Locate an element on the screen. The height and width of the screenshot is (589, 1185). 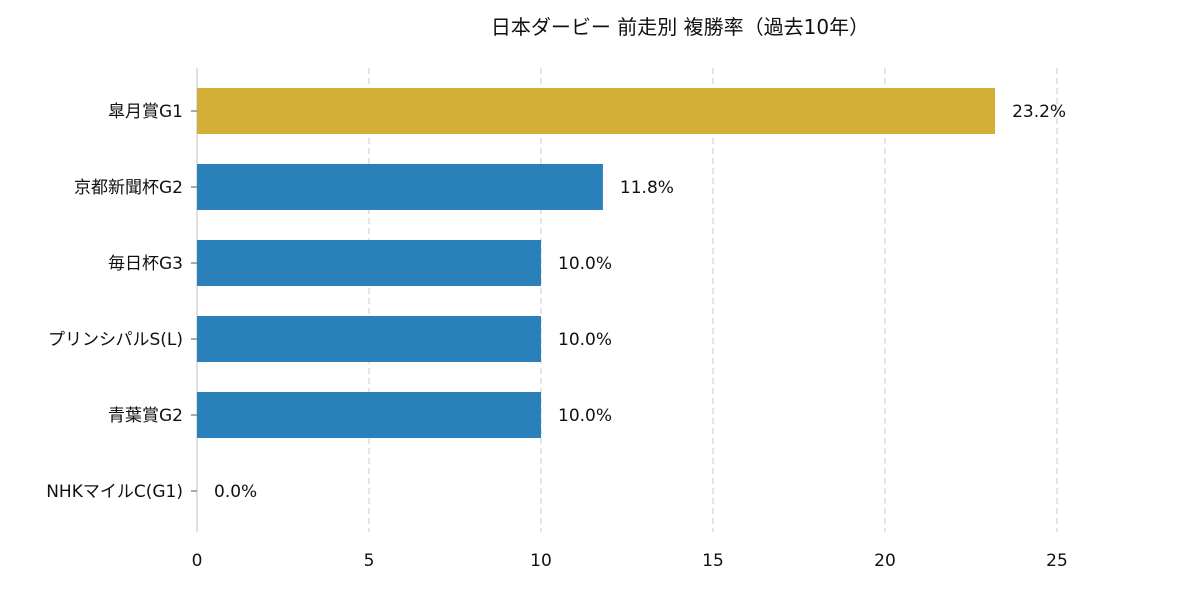
x-tick-label: 5 is located at coordinates (369, 561).